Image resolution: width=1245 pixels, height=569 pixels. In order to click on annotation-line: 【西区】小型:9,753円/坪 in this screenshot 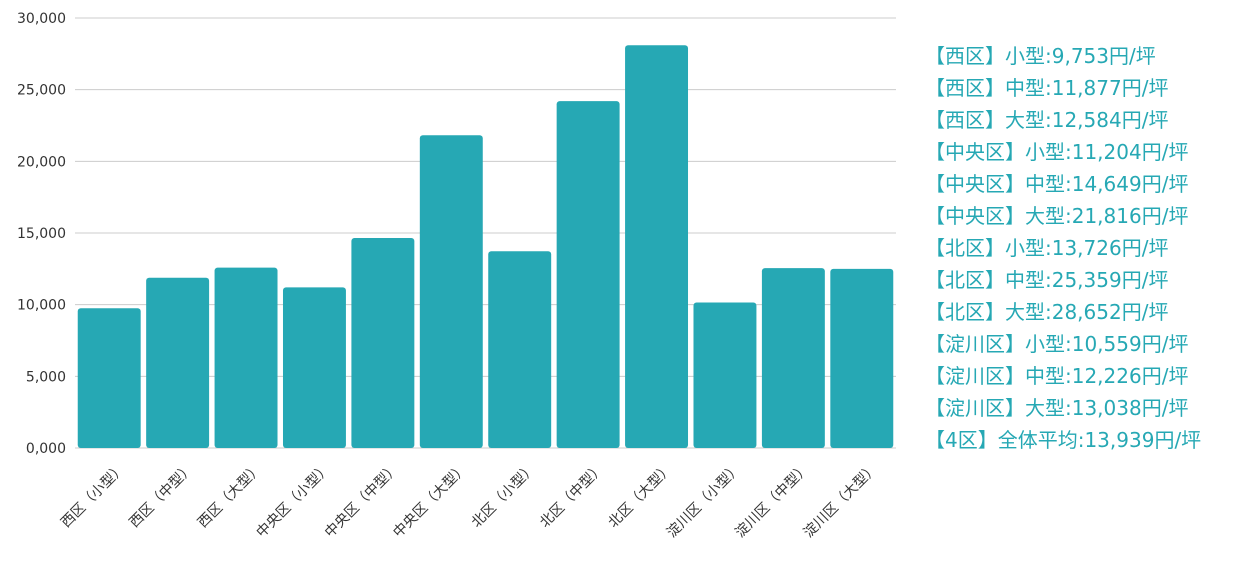, I will do `click(1040, 56)`.